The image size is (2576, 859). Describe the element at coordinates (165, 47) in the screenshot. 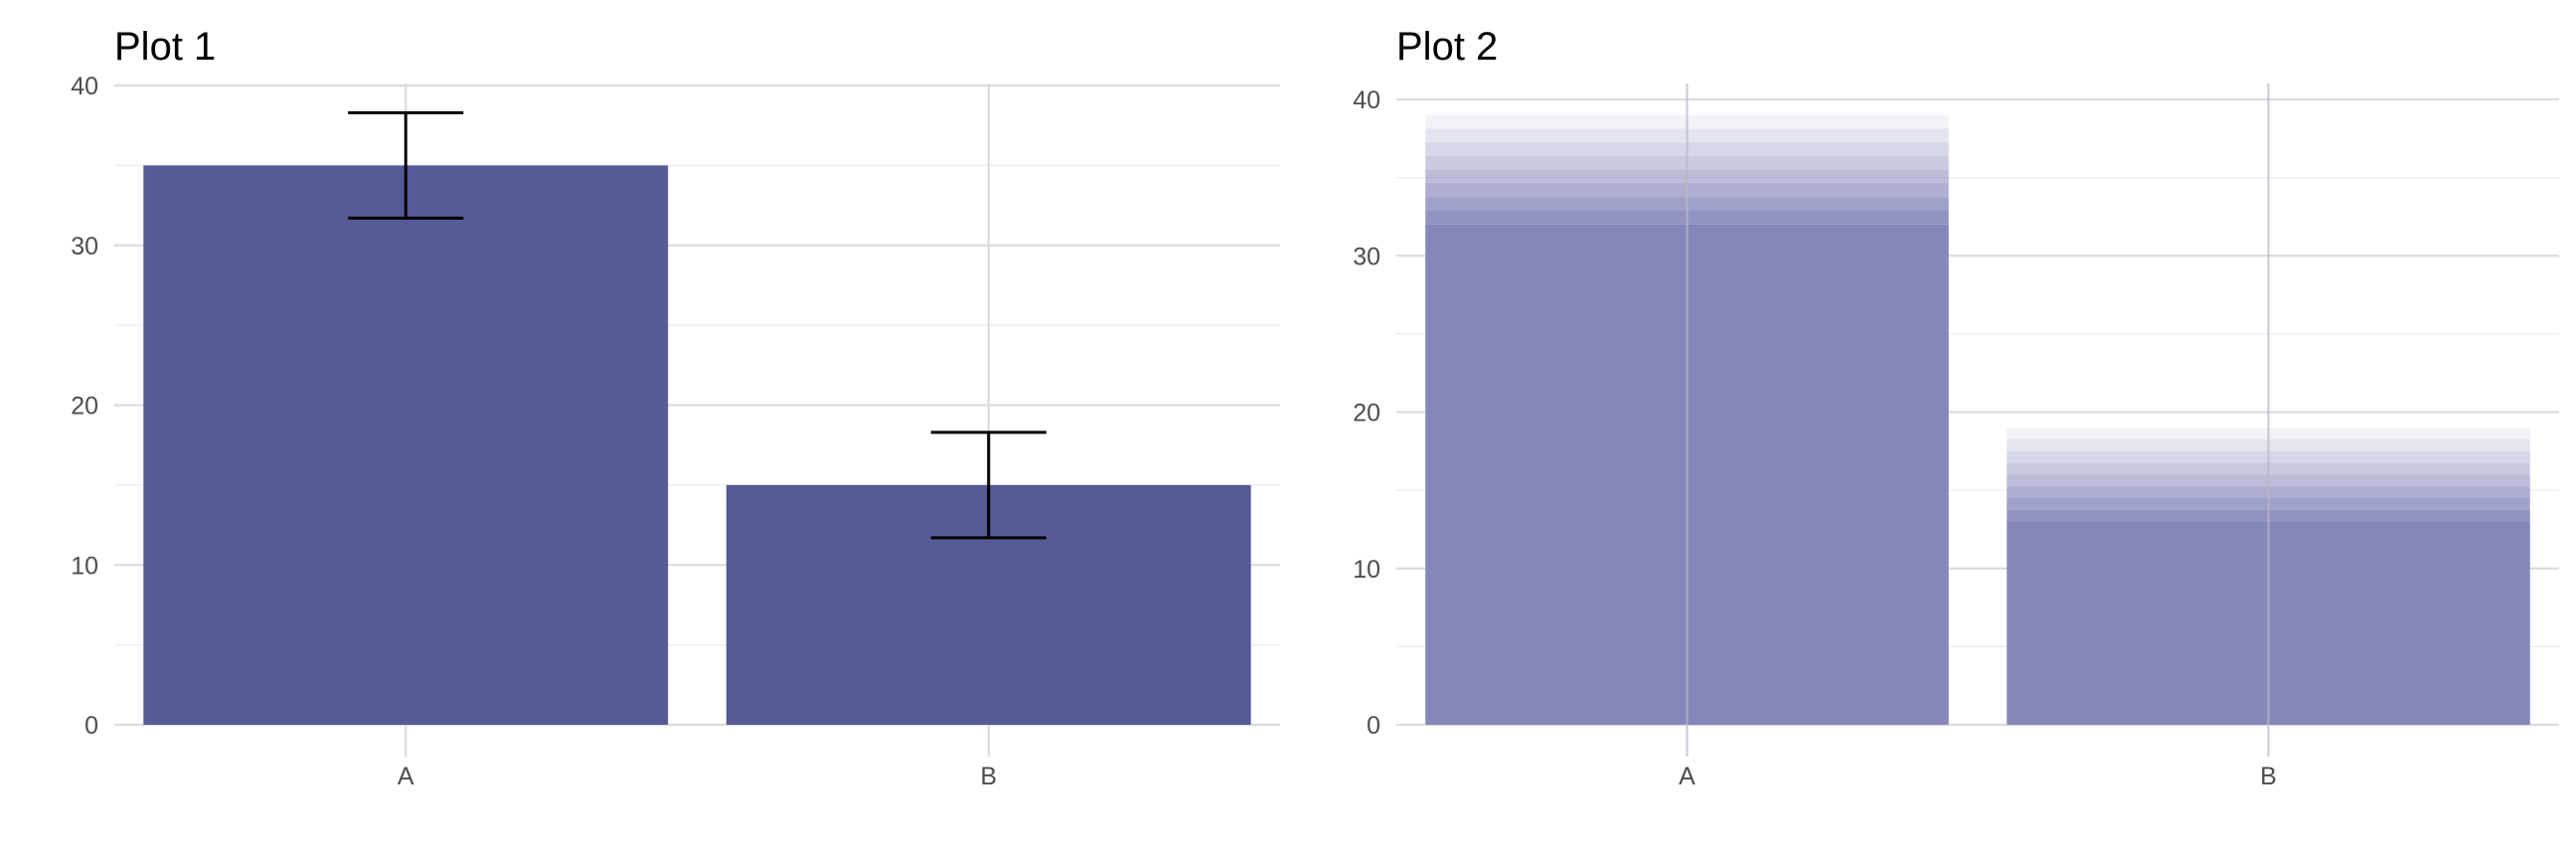

I see `plot-title: Plot 1` at that location.